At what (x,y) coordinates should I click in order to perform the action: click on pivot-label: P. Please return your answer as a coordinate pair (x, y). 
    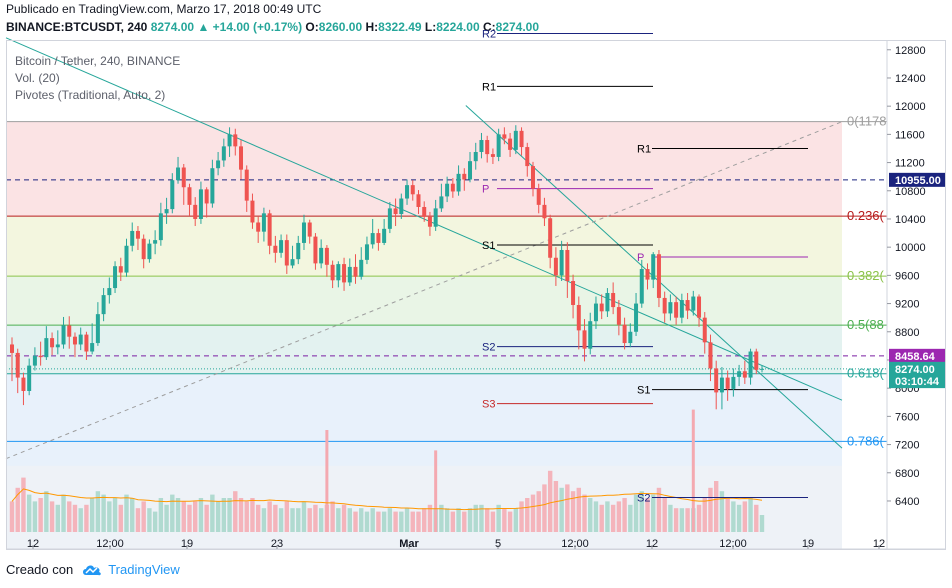
    Looking at the image, I should click on (640, 258).